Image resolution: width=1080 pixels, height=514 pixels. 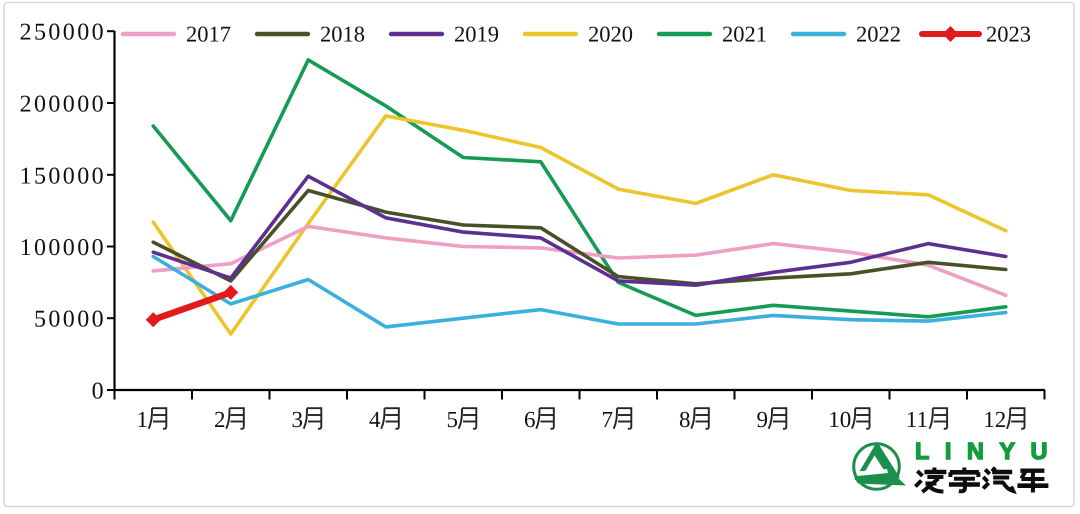 What do you see at coordinates (63, 33) in the screenshot?
I see `svg-text: 250000` at bounding box center [63, 33].